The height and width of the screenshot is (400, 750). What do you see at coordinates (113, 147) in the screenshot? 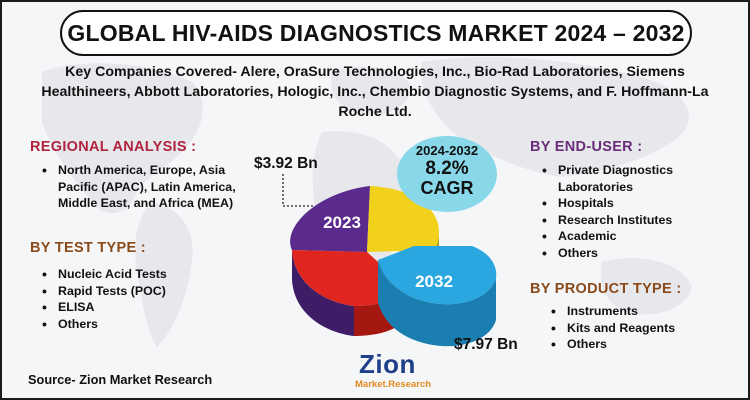
I see `regional-analysis-heading: REGIONAL ANALYSIS :` at bounding box center [113, 147].